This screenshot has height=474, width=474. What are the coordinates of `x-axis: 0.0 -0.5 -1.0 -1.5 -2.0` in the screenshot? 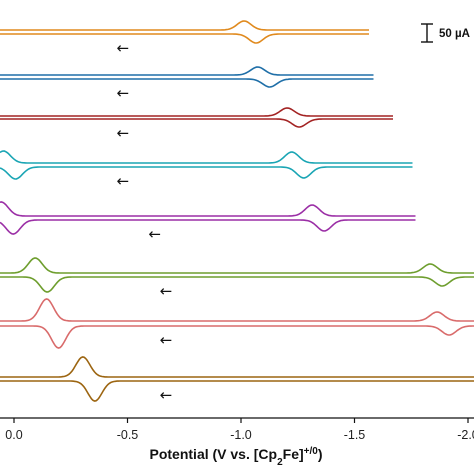 It's located at (237, 429).